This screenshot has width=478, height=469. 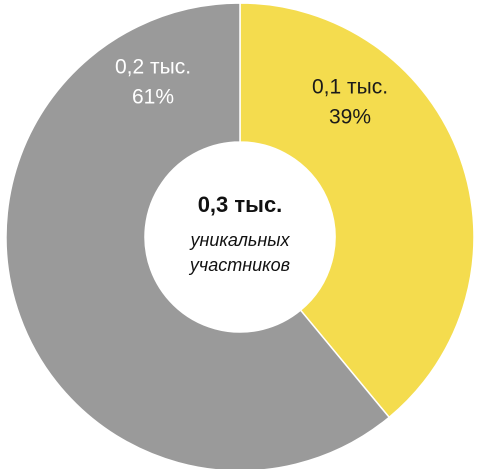 What do you see at coordinates (153, 97) in the screenshot?
I see `slice-percent-label: 61%` at bounding box center [153, 97].